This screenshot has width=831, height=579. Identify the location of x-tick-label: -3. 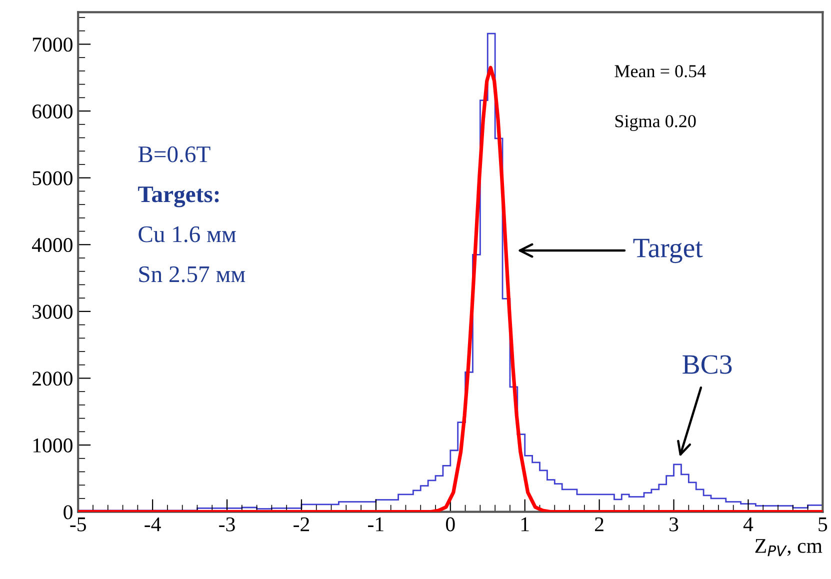
(227, 524).